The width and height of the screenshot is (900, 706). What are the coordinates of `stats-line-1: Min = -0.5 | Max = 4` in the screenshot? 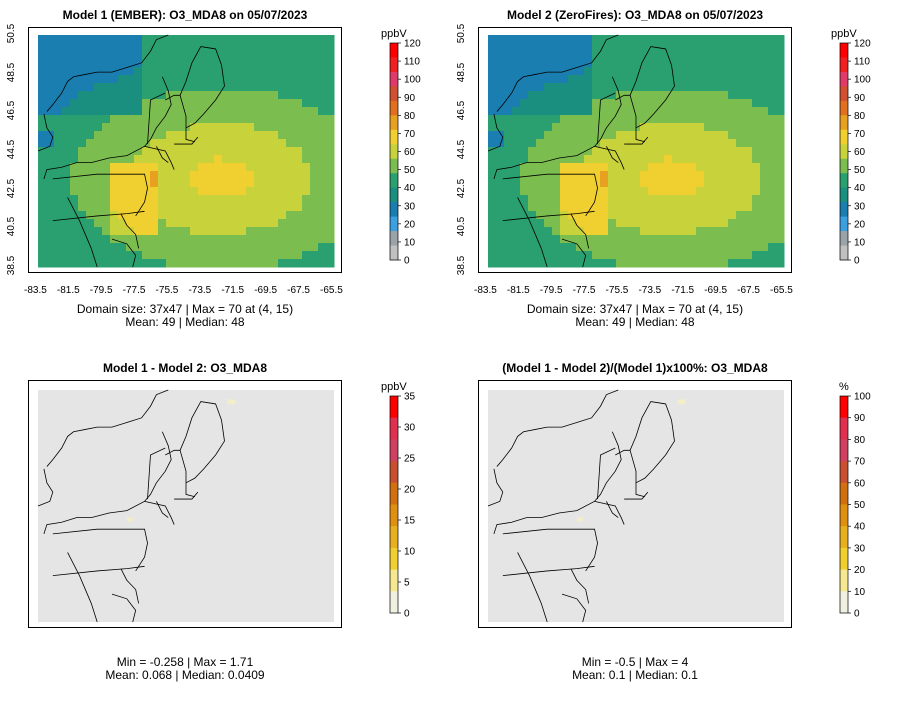 It's located at (635, 662).